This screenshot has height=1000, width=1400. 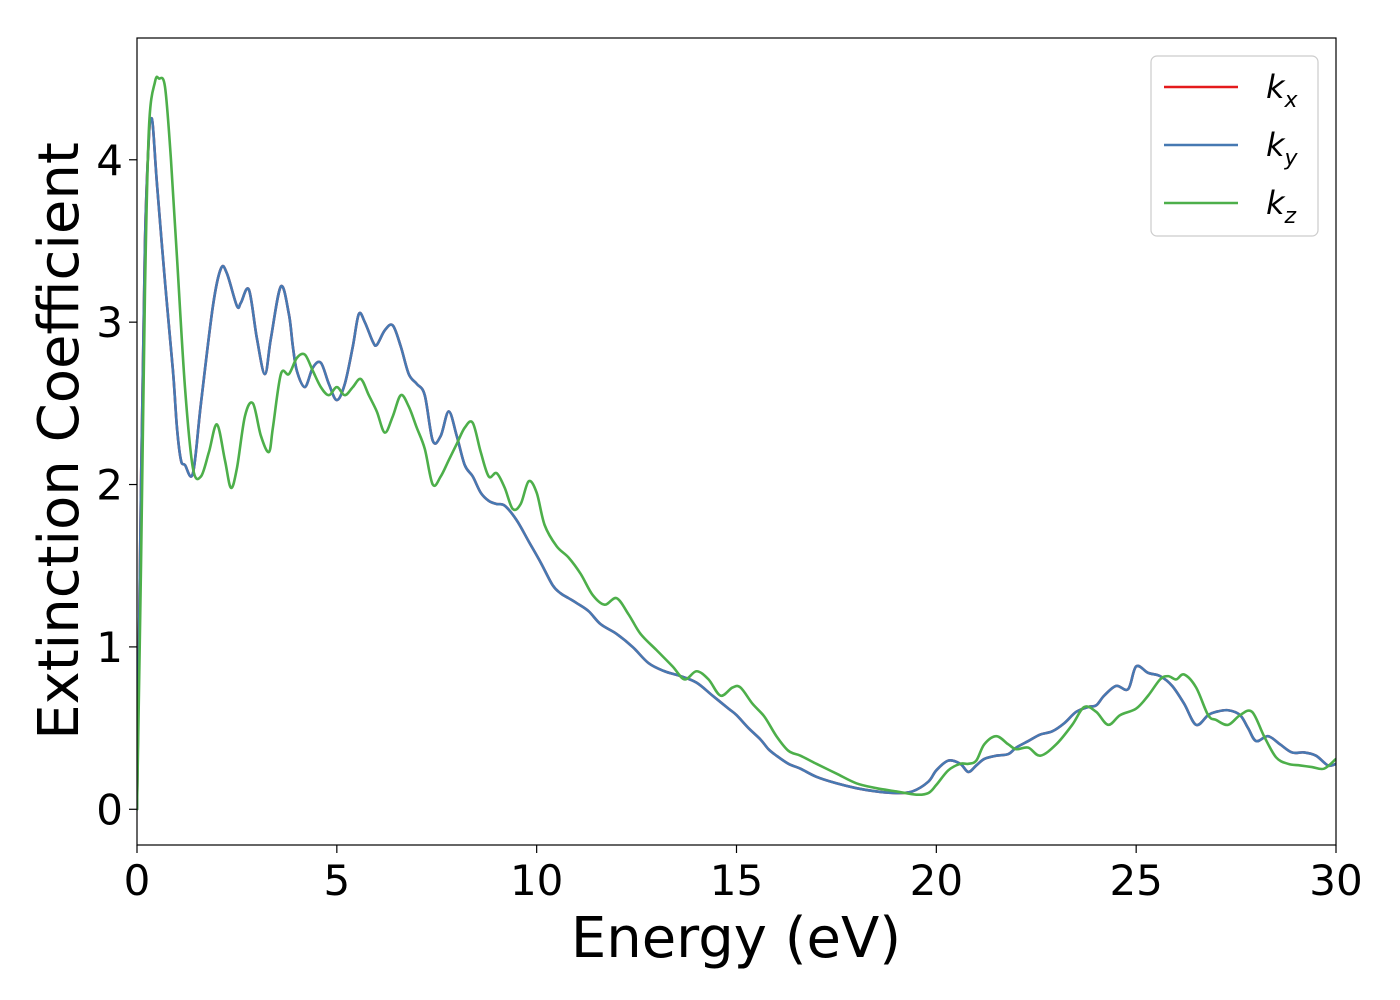 I want to click on y-tick-label: 2, so click(x=109, y=485).